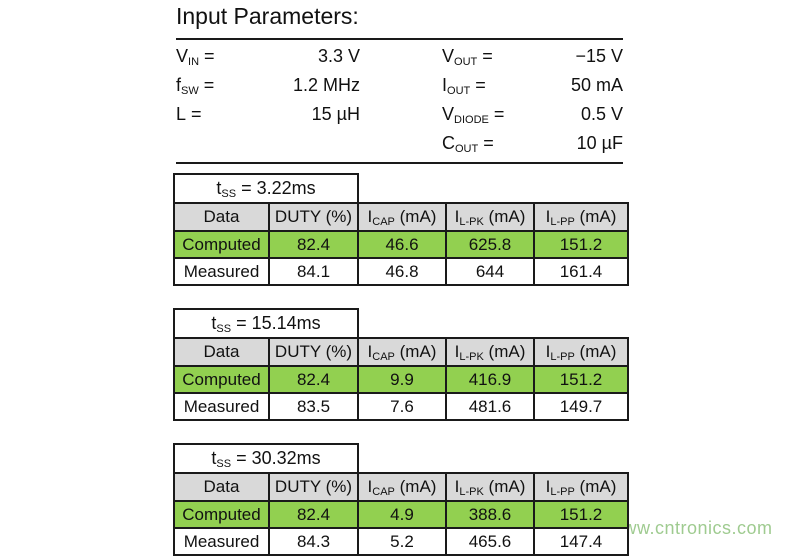 The width and height of the screenshot is (800, 558). I want to click on value-cell: 46.8, so click(402, 271).